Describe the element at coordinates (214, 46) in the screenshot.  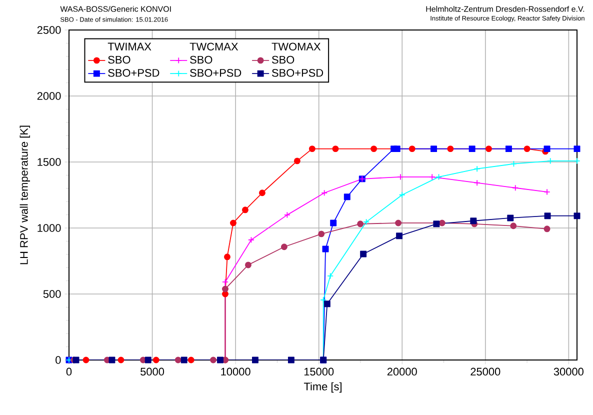
I see `annotation: TWCMAX` at that location.